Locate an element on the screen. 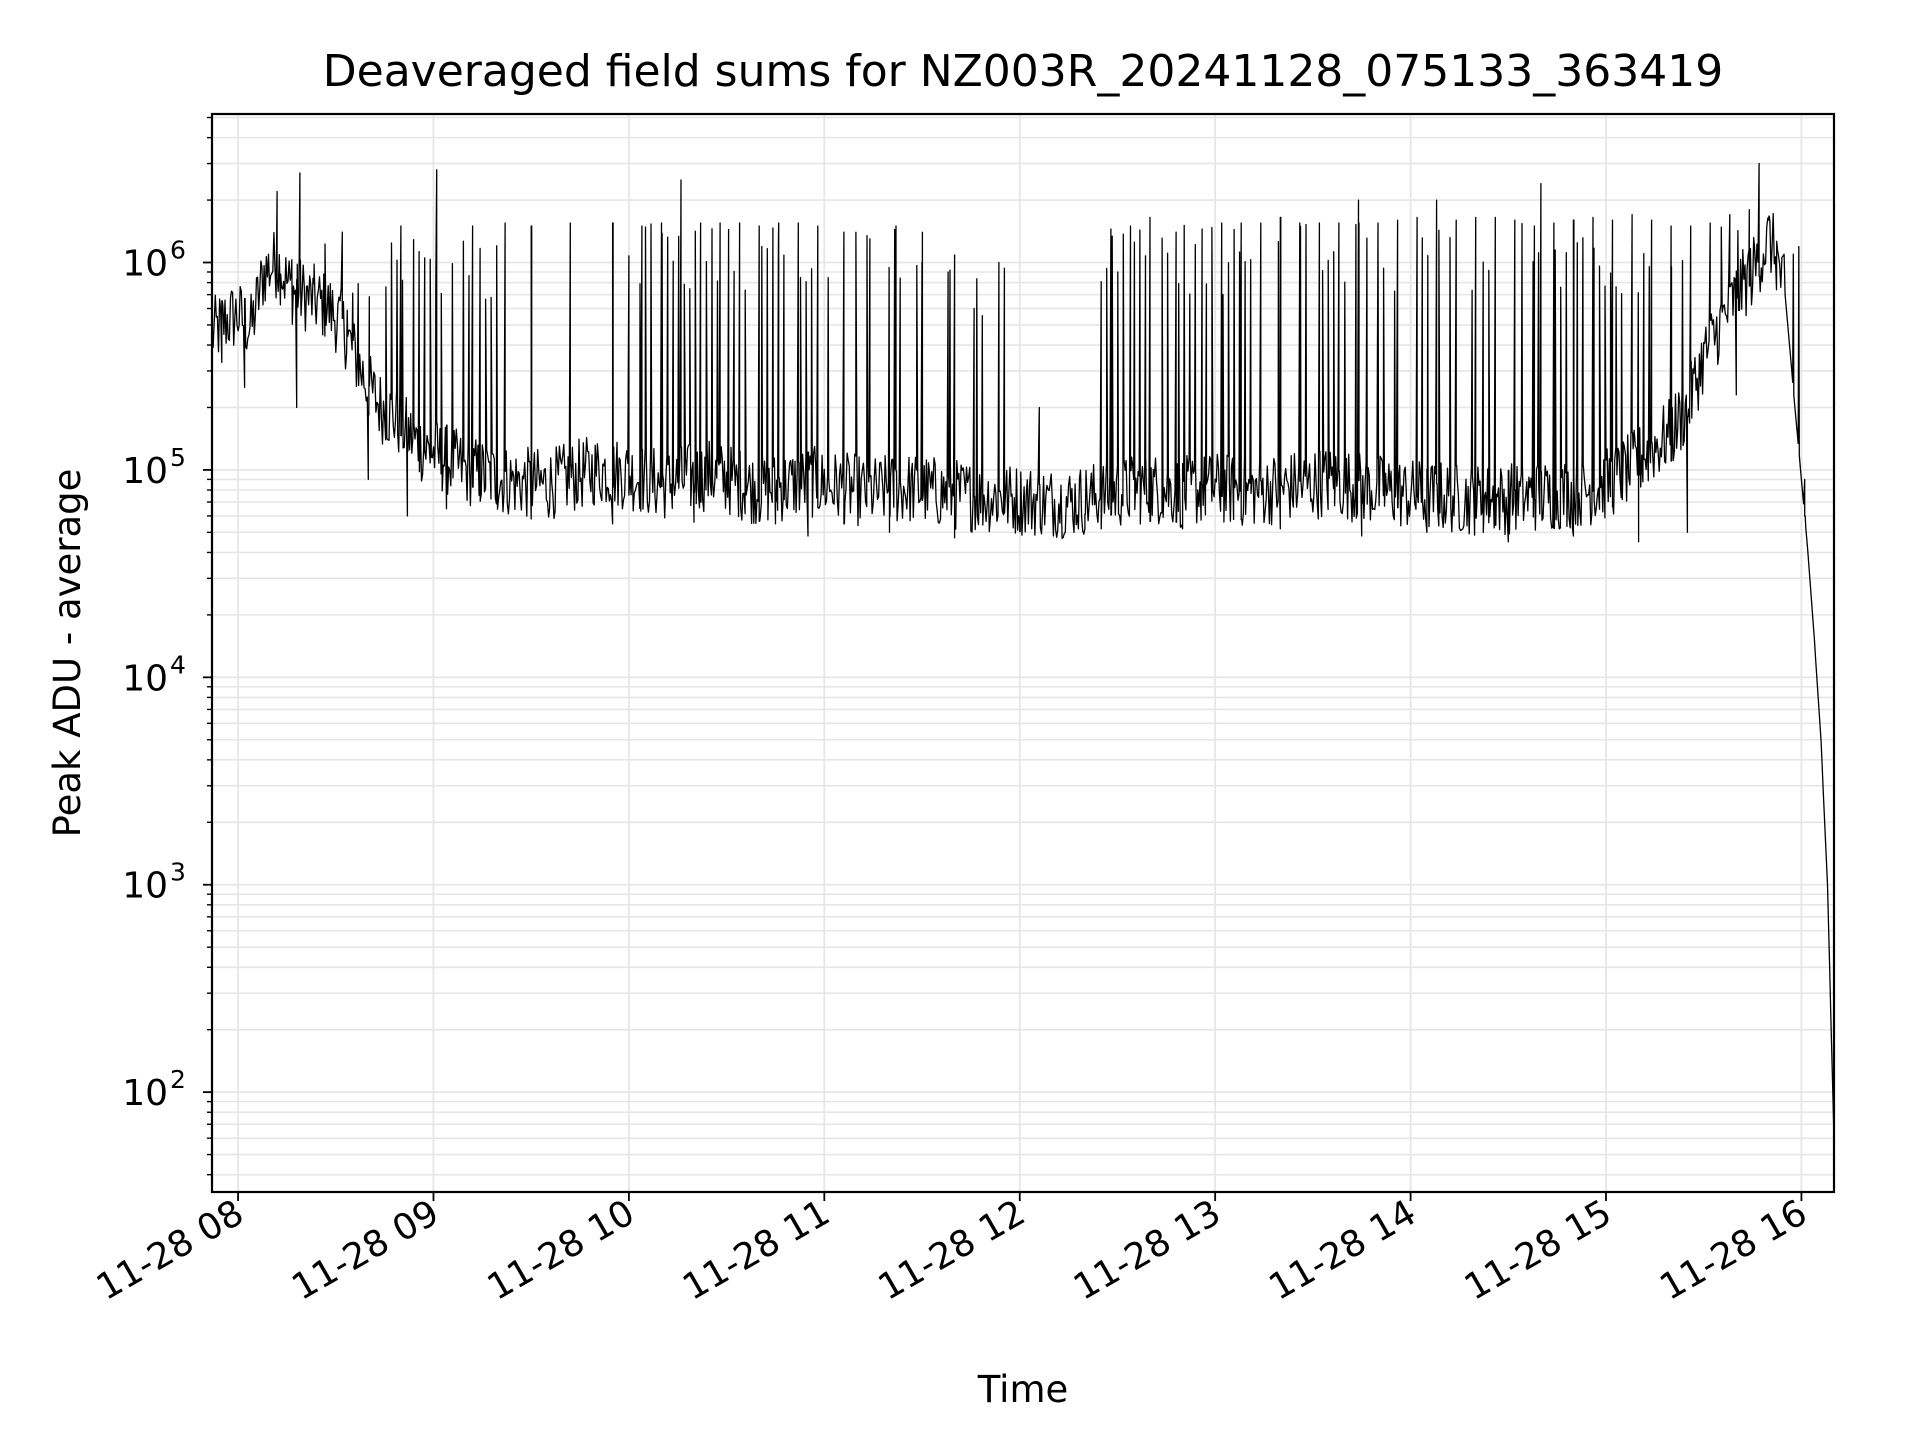 The width and height of the screenshot is (1920, 1440). y-tick-label-exponent: 3 is located at coordinates (178, 872).